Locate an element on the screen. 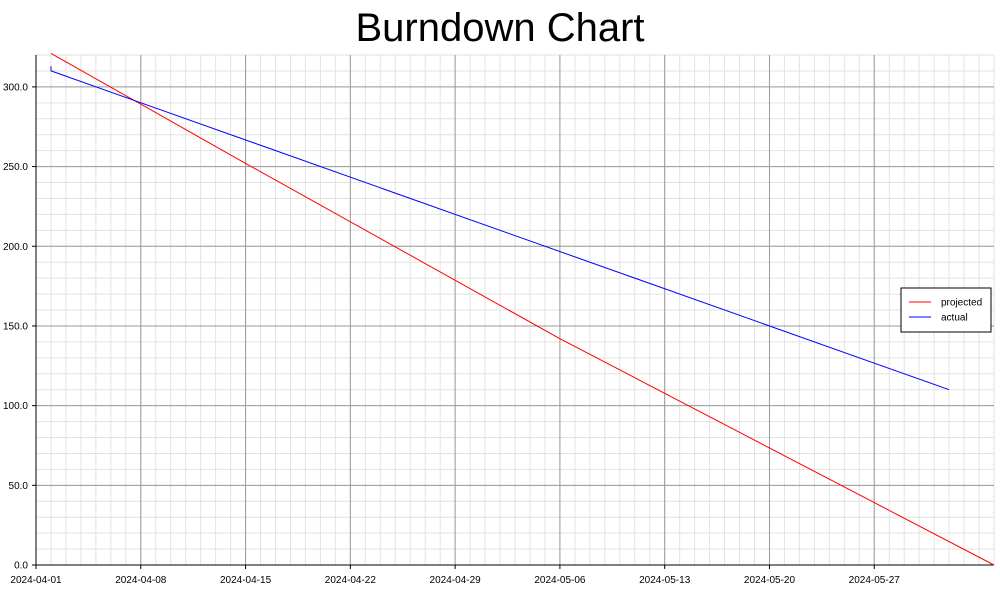 The width and height of the screenshot is (1000, 600). y-tick-label: 250.0 is located at coordinates (15, 167).